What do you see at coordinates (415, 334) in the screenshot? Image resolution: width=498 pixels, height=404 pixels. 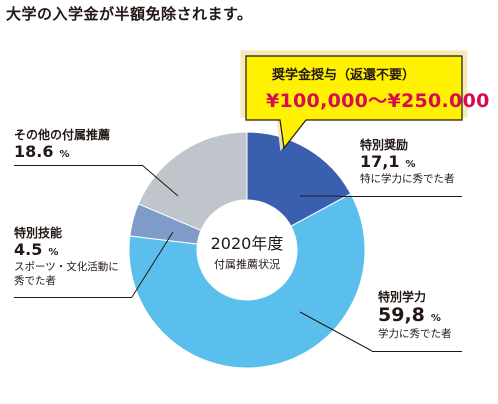 I see `segment-note: 学力に秀でた者` at bounding box center [415, 334].